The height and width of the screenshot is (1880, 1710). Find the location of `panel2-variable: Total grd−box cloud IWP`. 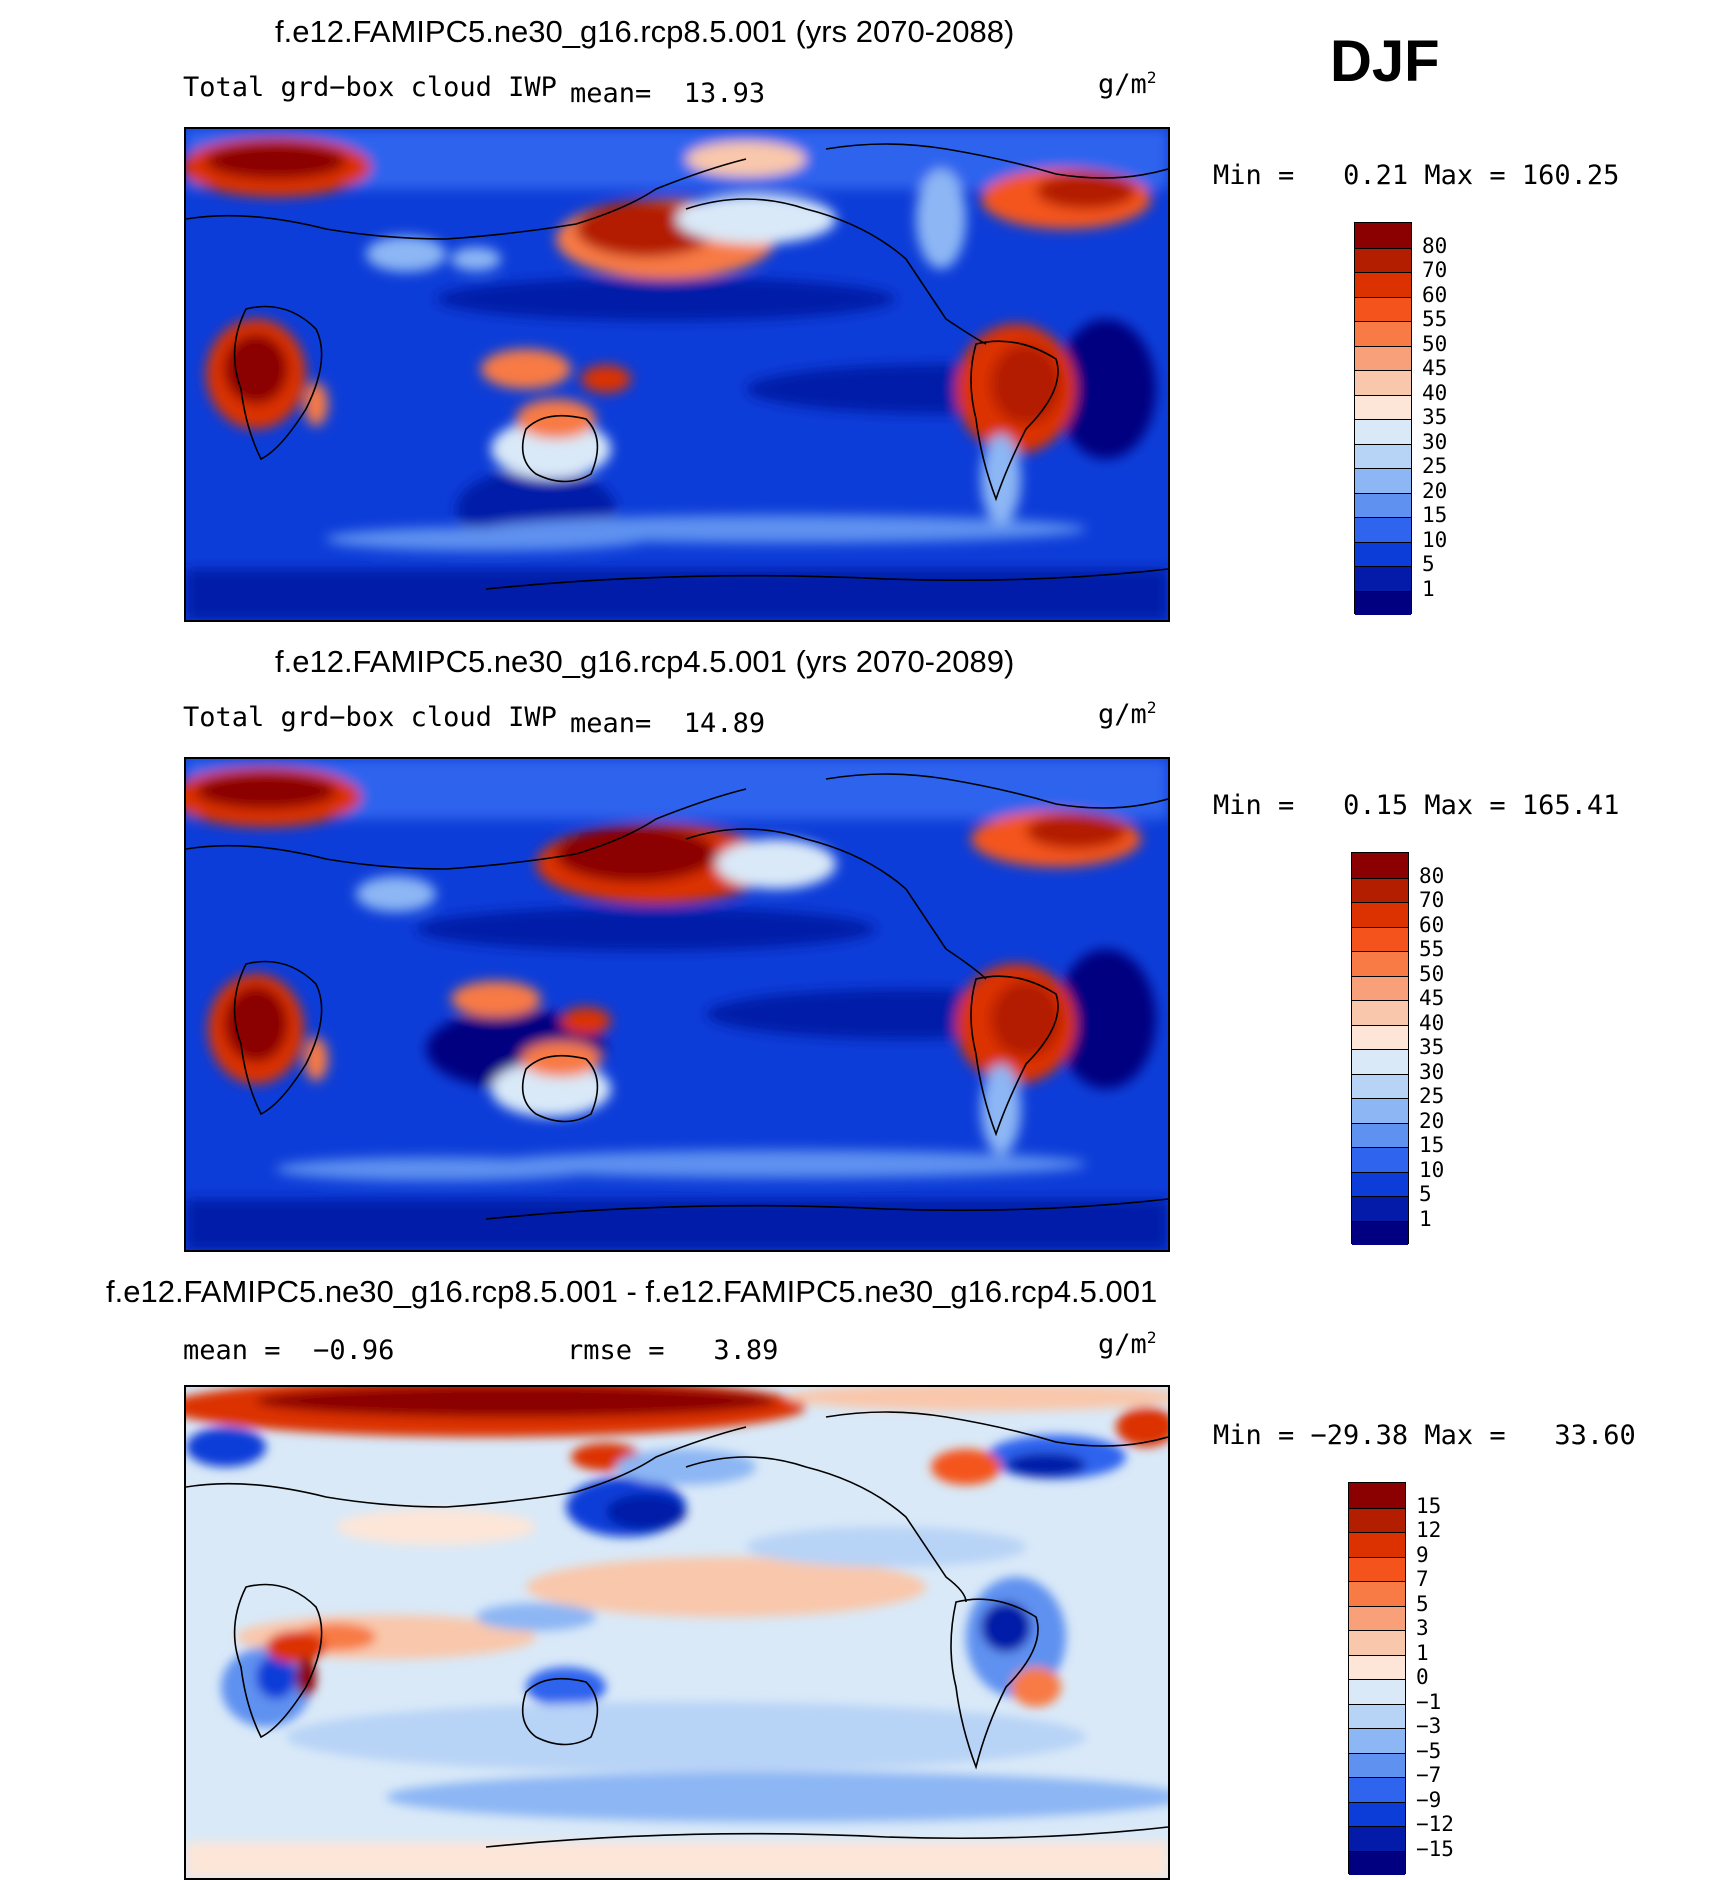

panel2-variable: Total grd−box cloud IWP is located at coordinates (370, 717).